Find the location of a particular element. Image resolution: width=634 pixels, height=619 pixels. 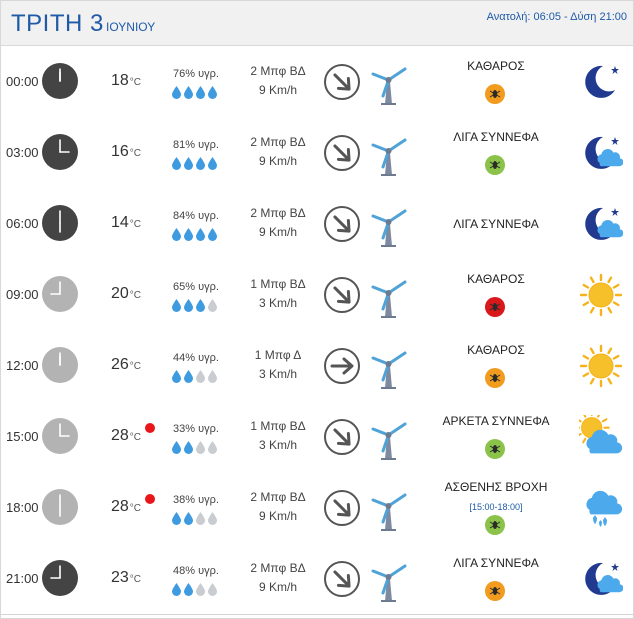

humidity-label: 84% υγρ. is located at coordinates (196, 216).